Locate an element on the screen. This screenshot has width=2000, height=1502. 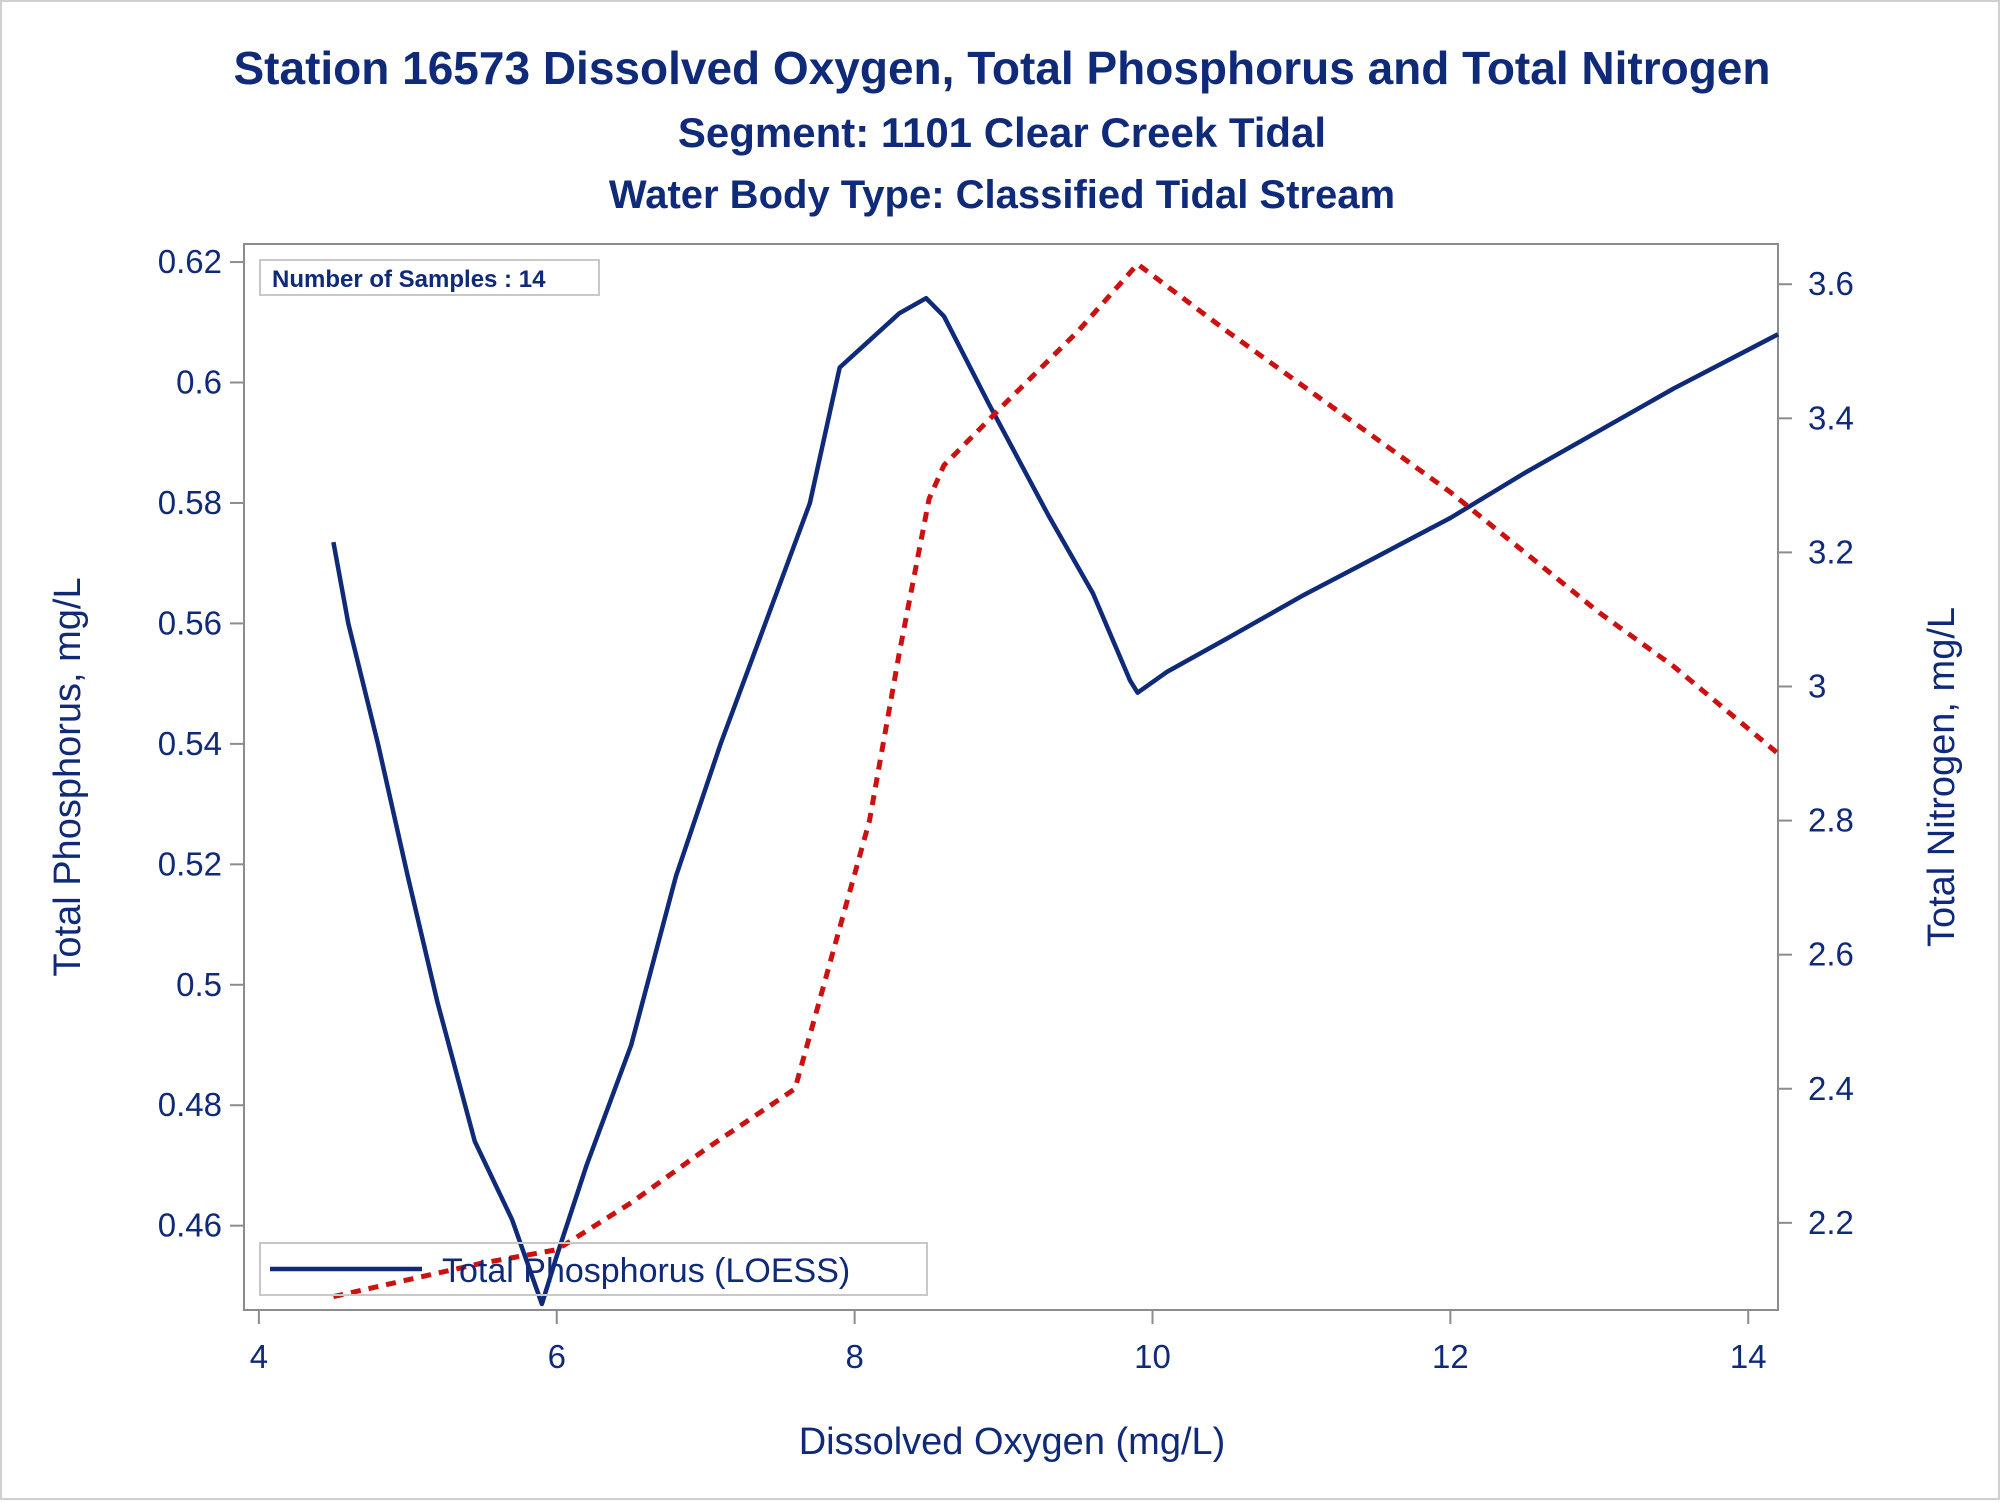
x-tick-label: 10 is located at coordinates (1152, 1356).